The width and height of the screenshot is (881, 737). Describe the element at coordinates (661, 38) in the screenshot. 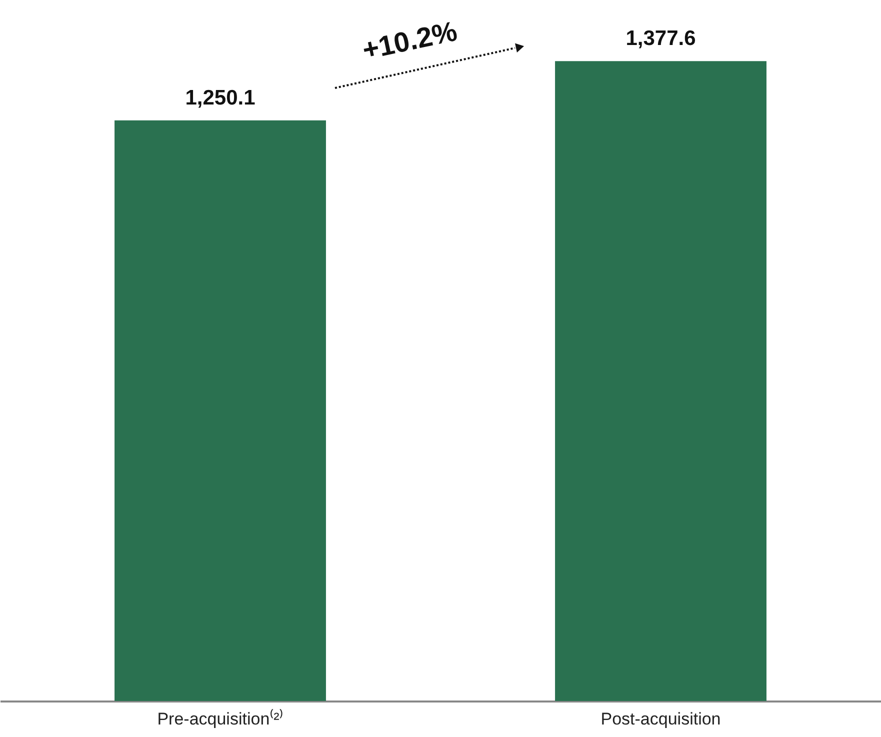

I see `data-label: 1,377.6` at that location.